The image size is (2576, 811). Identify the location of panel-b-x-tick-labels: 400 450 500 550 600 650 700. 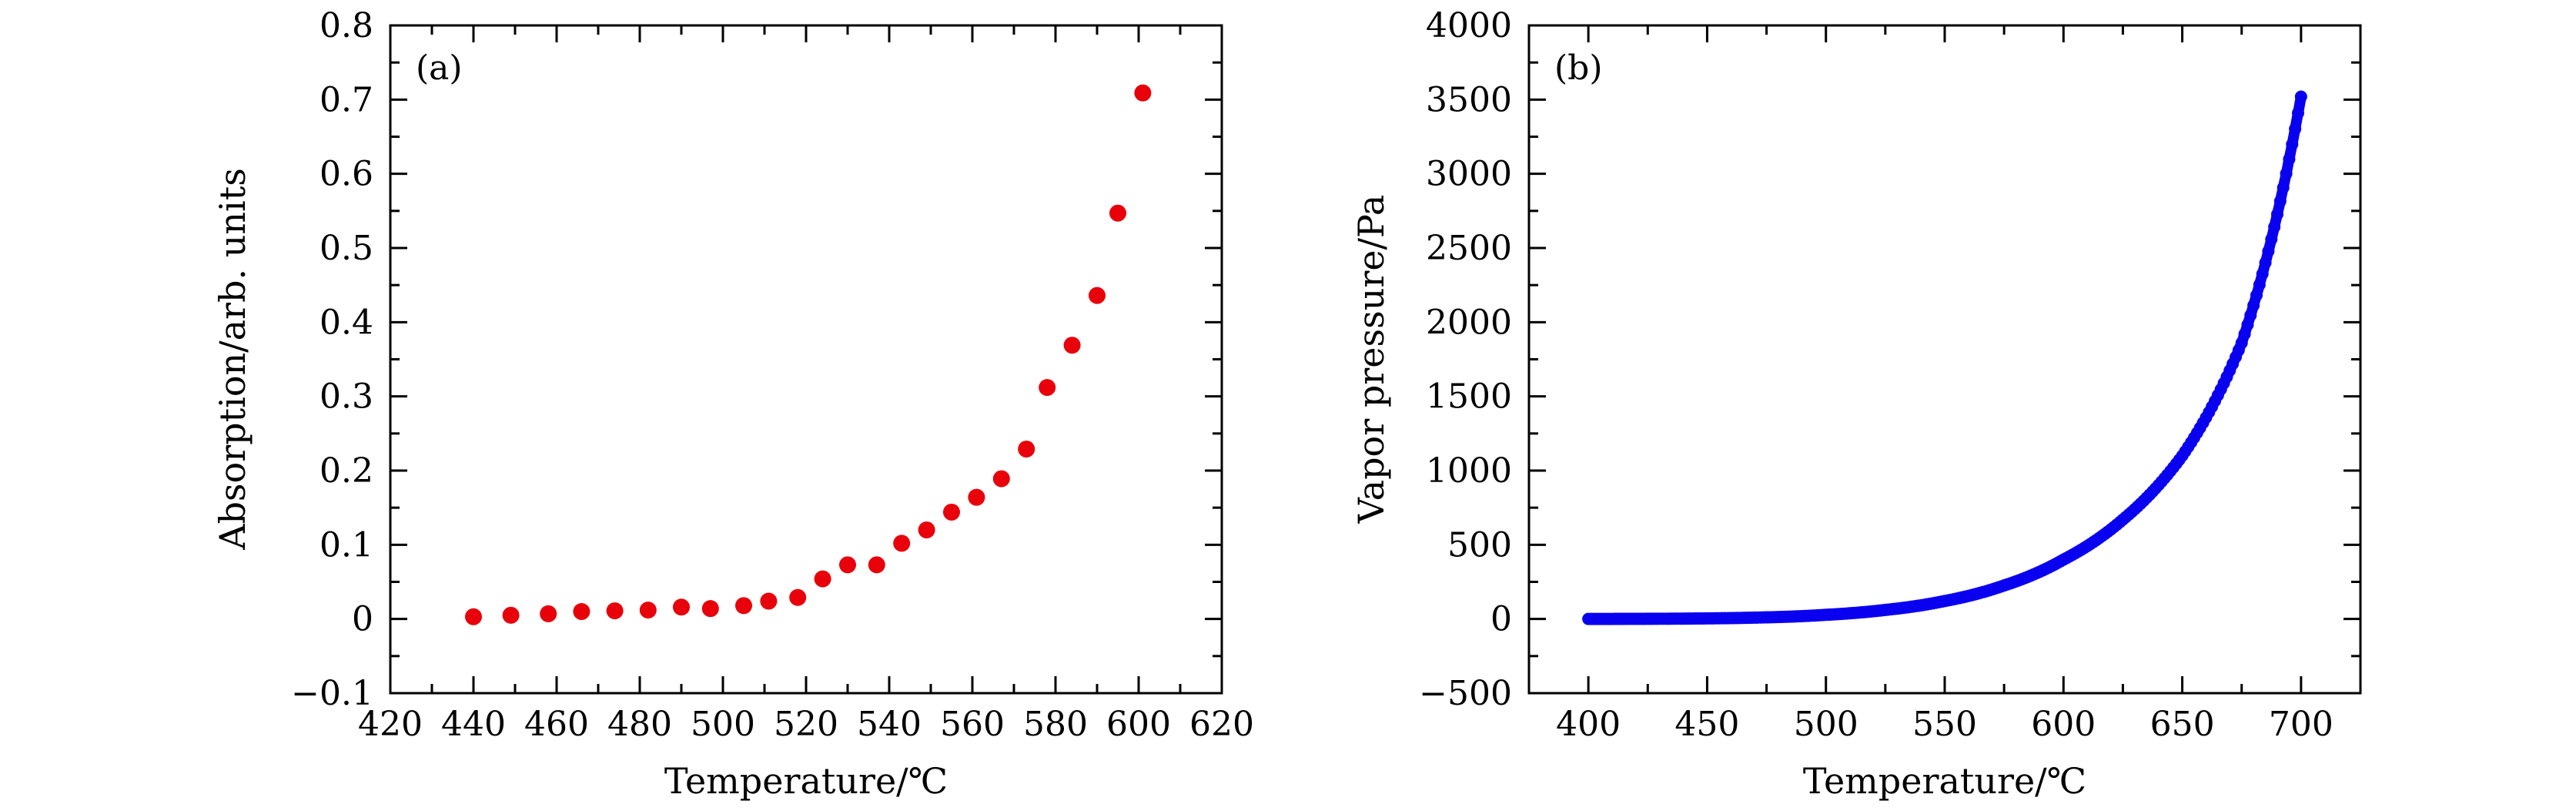
(1945, 724).